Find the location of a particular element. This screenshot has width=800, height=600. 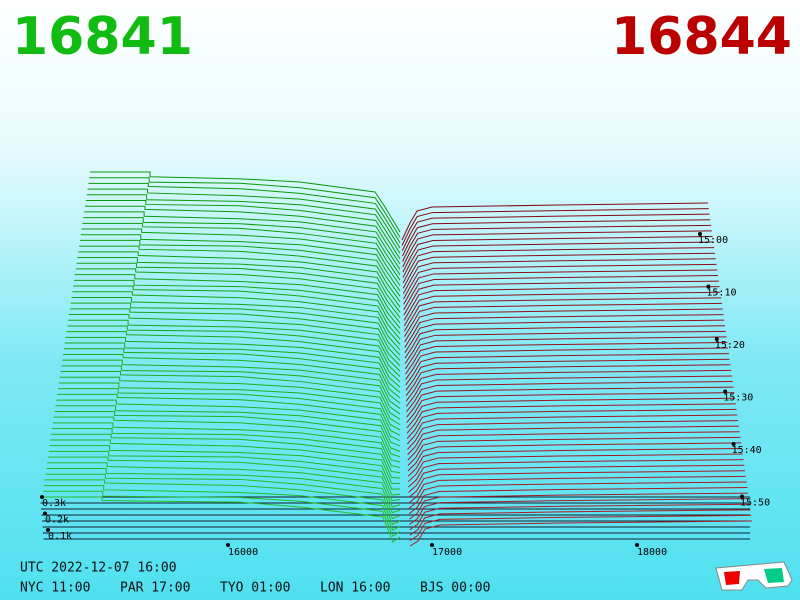

ask-price: 16844 is located at coordinates (701, 37).